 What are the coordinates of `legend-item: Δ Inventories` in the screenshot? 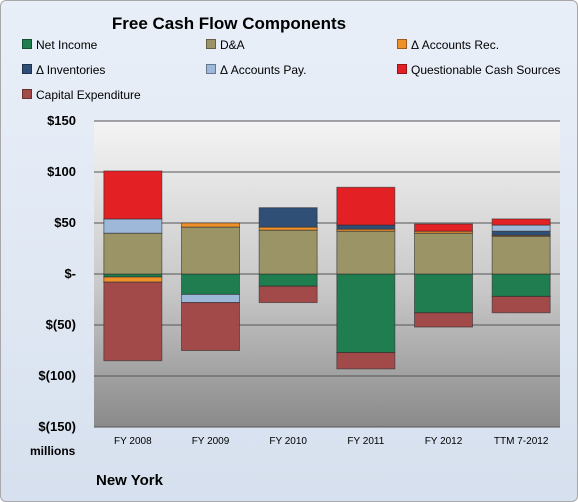 It's located at (63, 70).